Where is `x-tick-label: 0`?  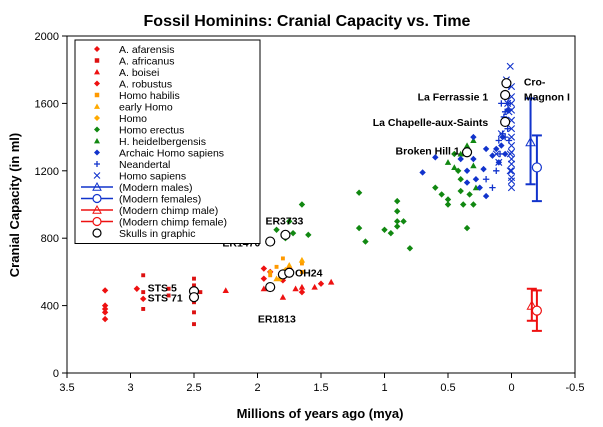 x-tick-label: 0 is located at coordinates (511, 388).